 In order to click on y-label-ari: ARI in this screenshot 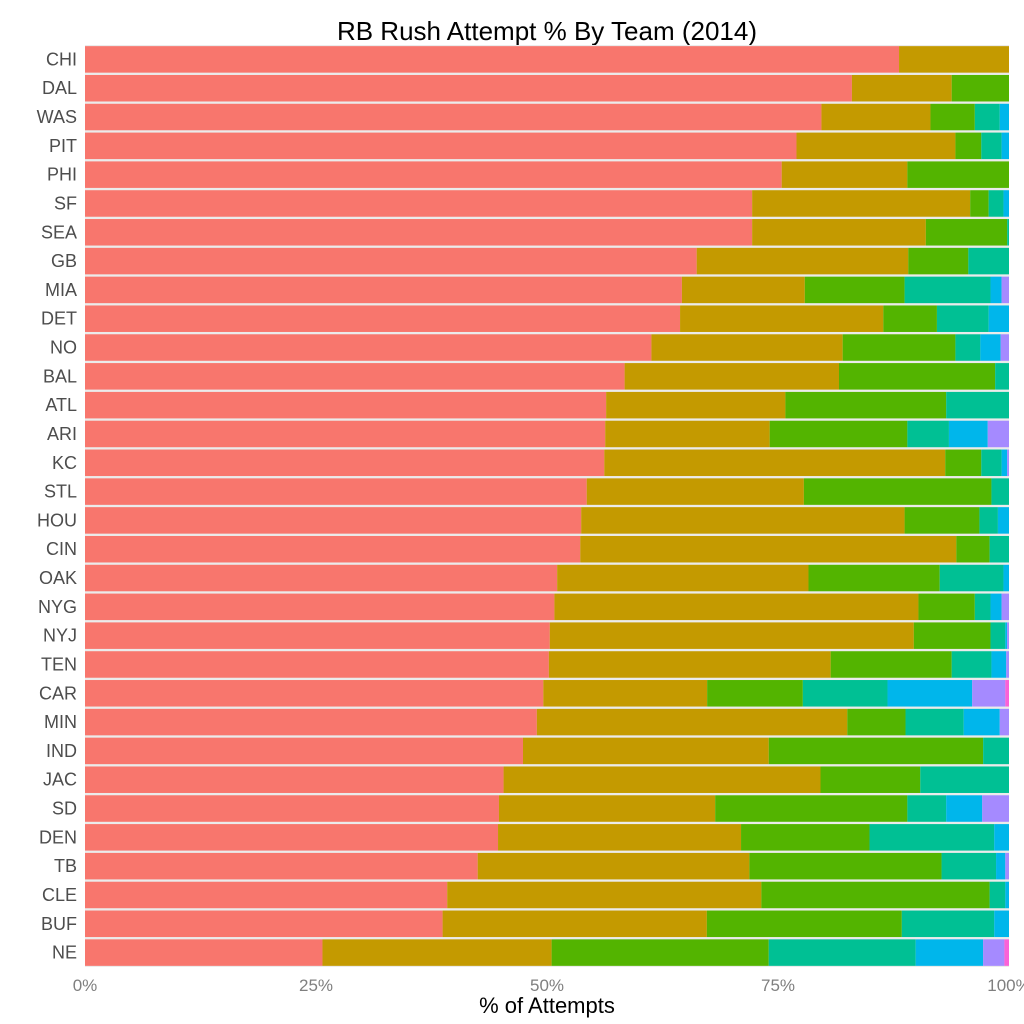, I will do `click(62, 434)`.